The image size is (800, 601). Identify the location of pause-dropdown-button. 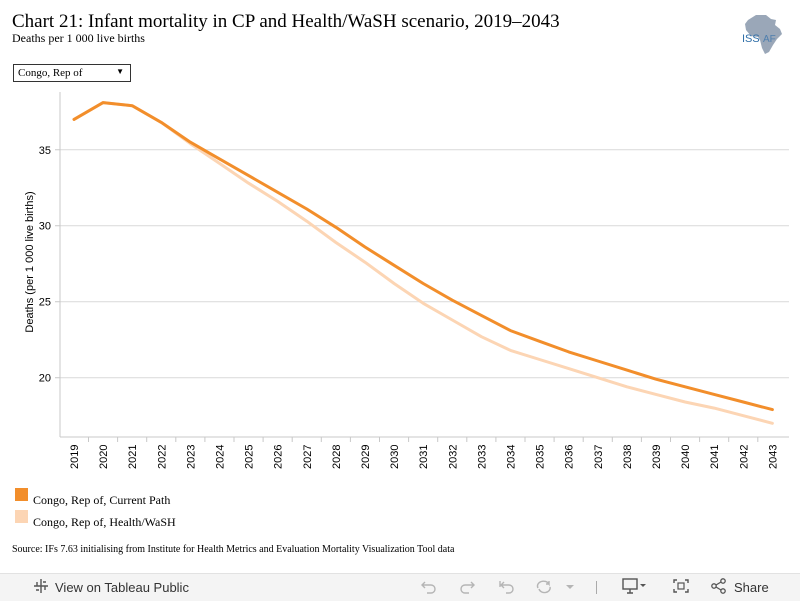
(570, 587).